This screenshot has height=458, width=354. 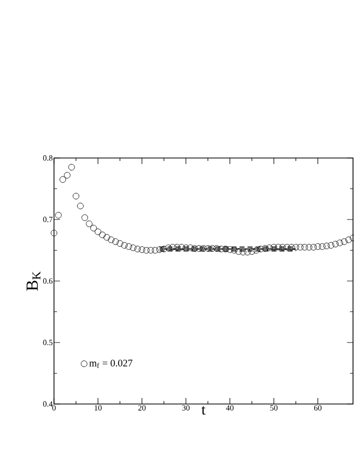 I want to click on legend-label: m$_{f}$ = 0.027, so click(x=110, y=364).